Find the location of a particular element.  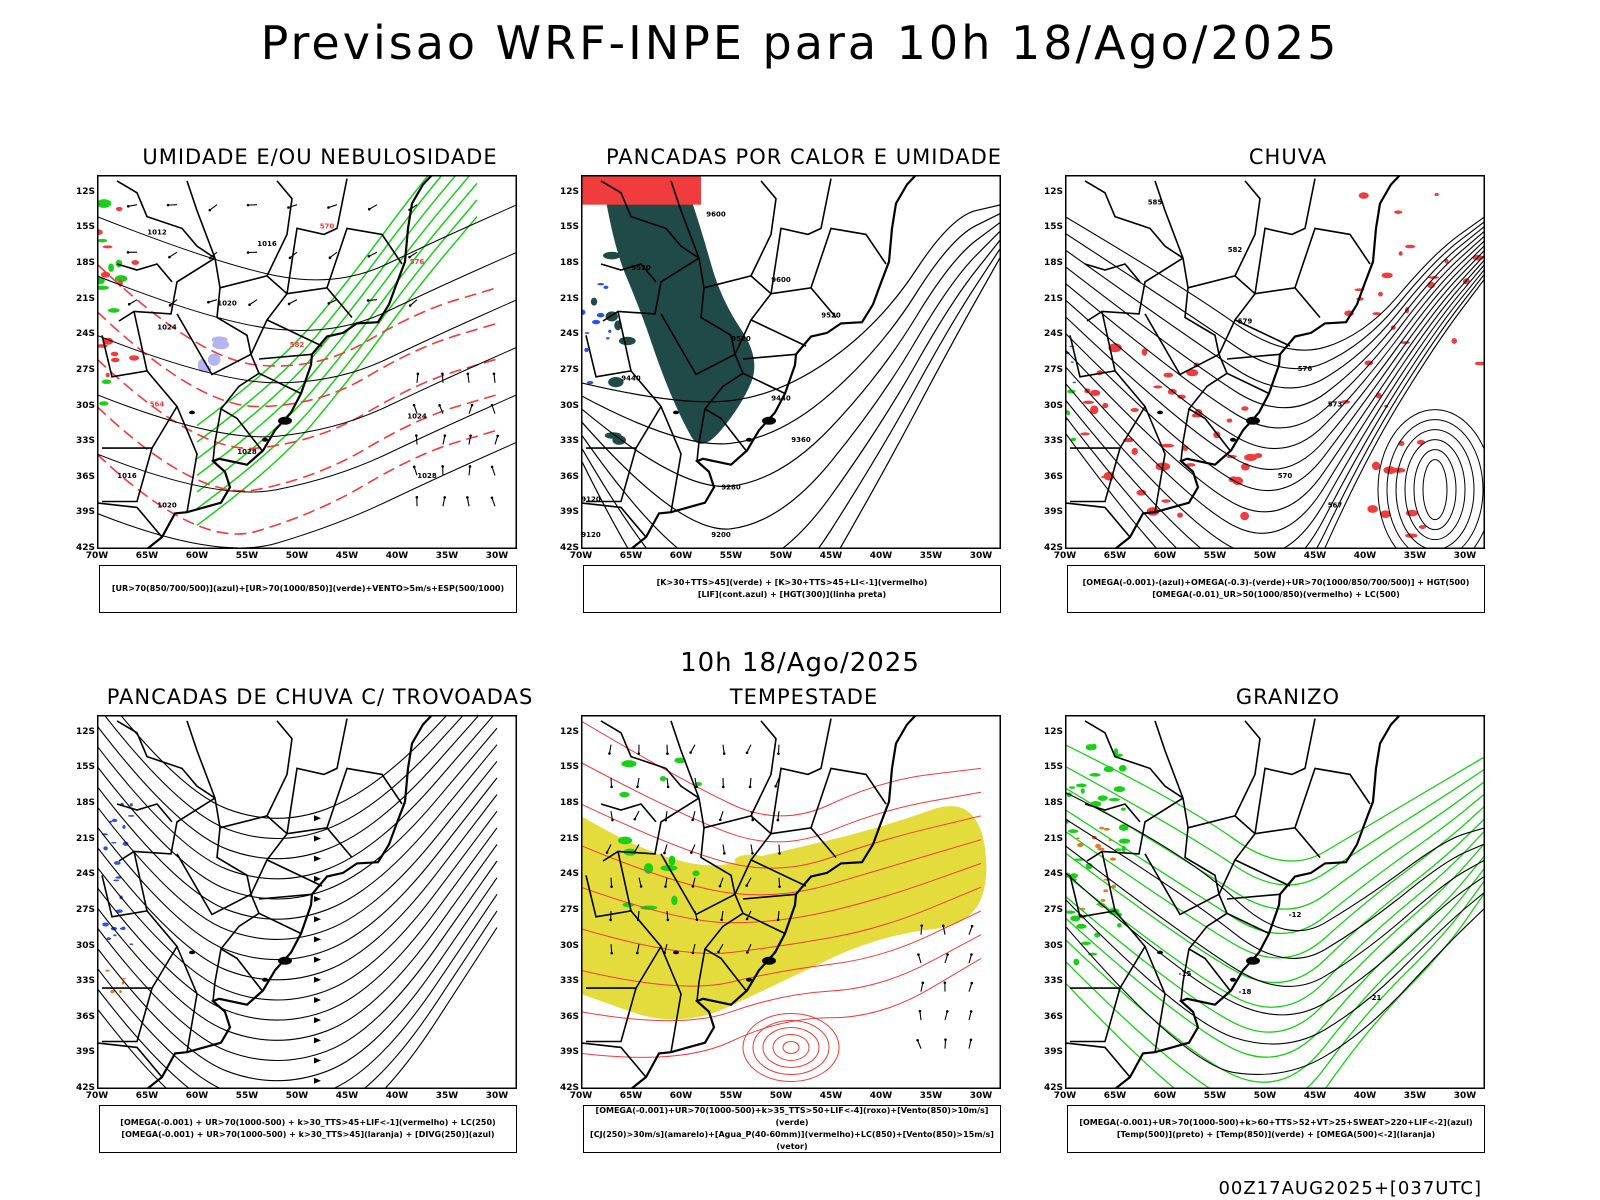

contour-label: 564 is located at coordinates (157, 405).